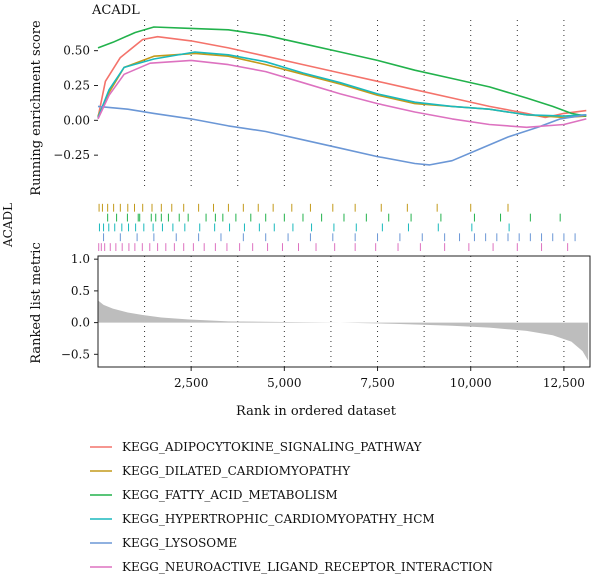 This screenshot has width=600, height=575. What do you see at coordinates (75, 354) in the screenshot?
I see `bottom-y-tick-label: −0.5` at bounding box center [75, 354].